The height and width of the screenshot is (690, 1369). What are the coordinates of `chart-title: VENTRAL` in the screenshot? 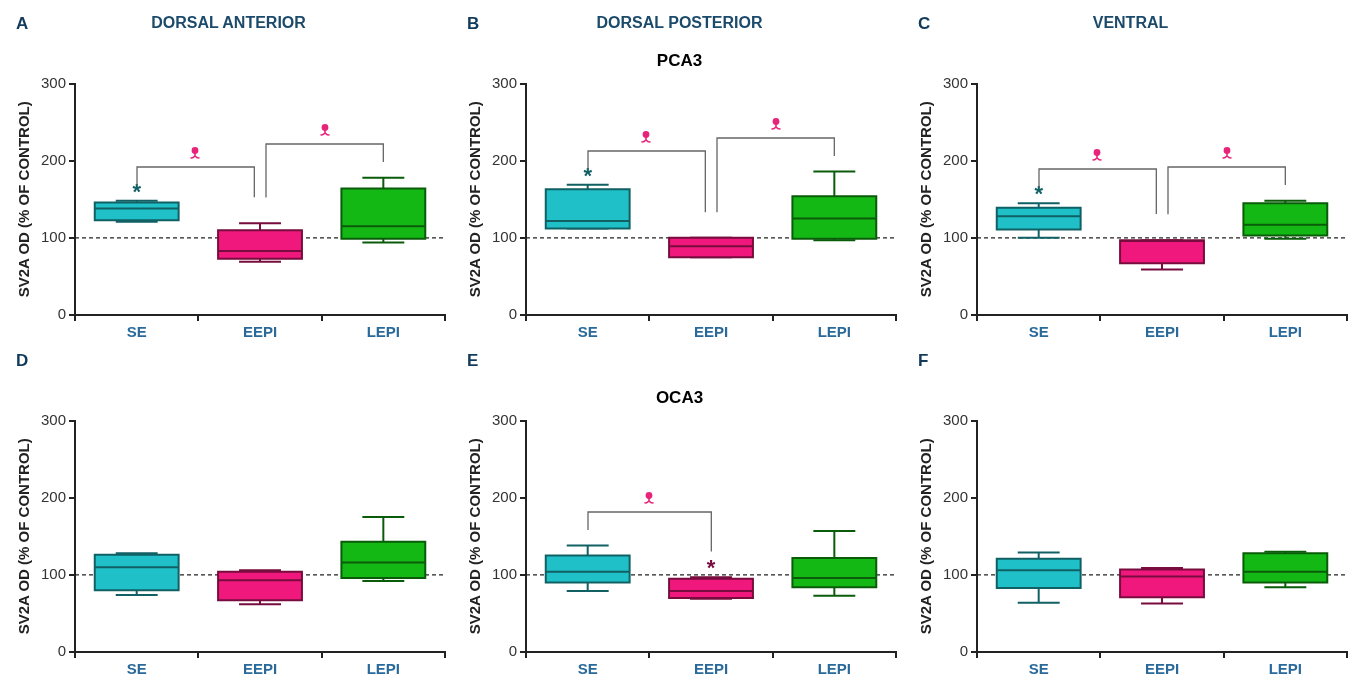 It's located at (1130, 23).